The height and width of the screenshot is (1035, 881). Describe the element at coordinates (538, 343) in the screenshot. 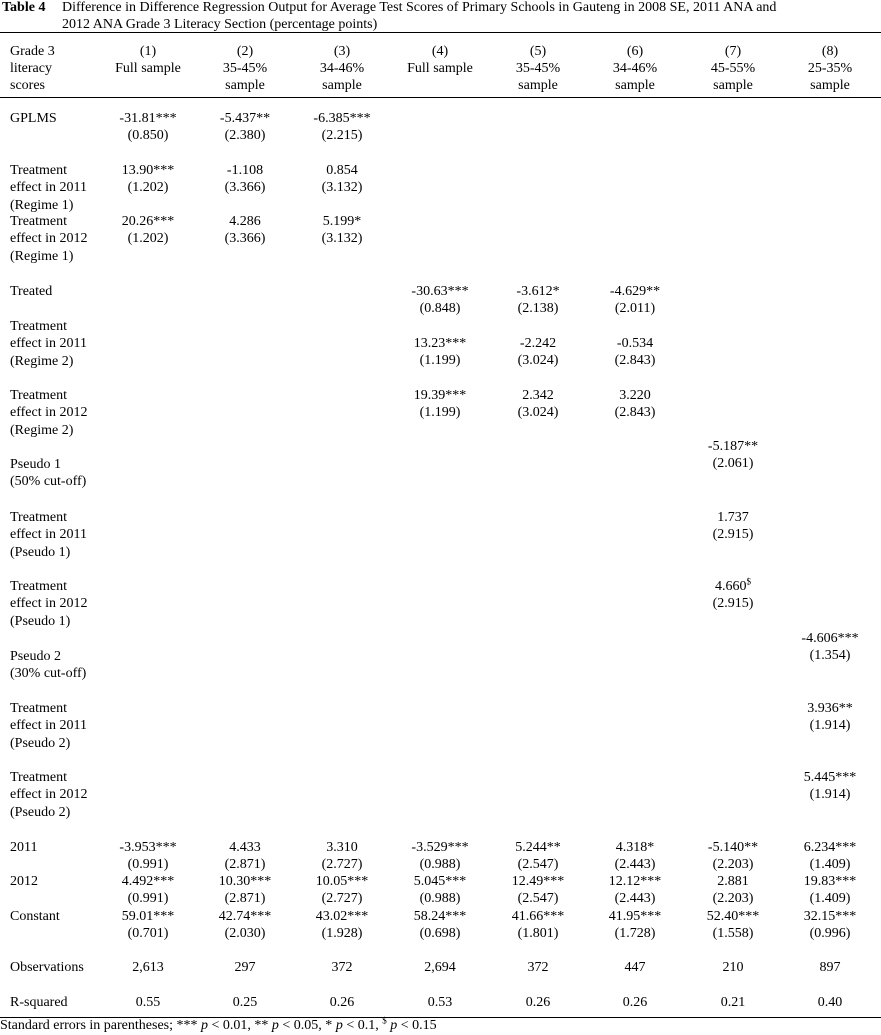

I see `coefficient: -2.242` at that location.